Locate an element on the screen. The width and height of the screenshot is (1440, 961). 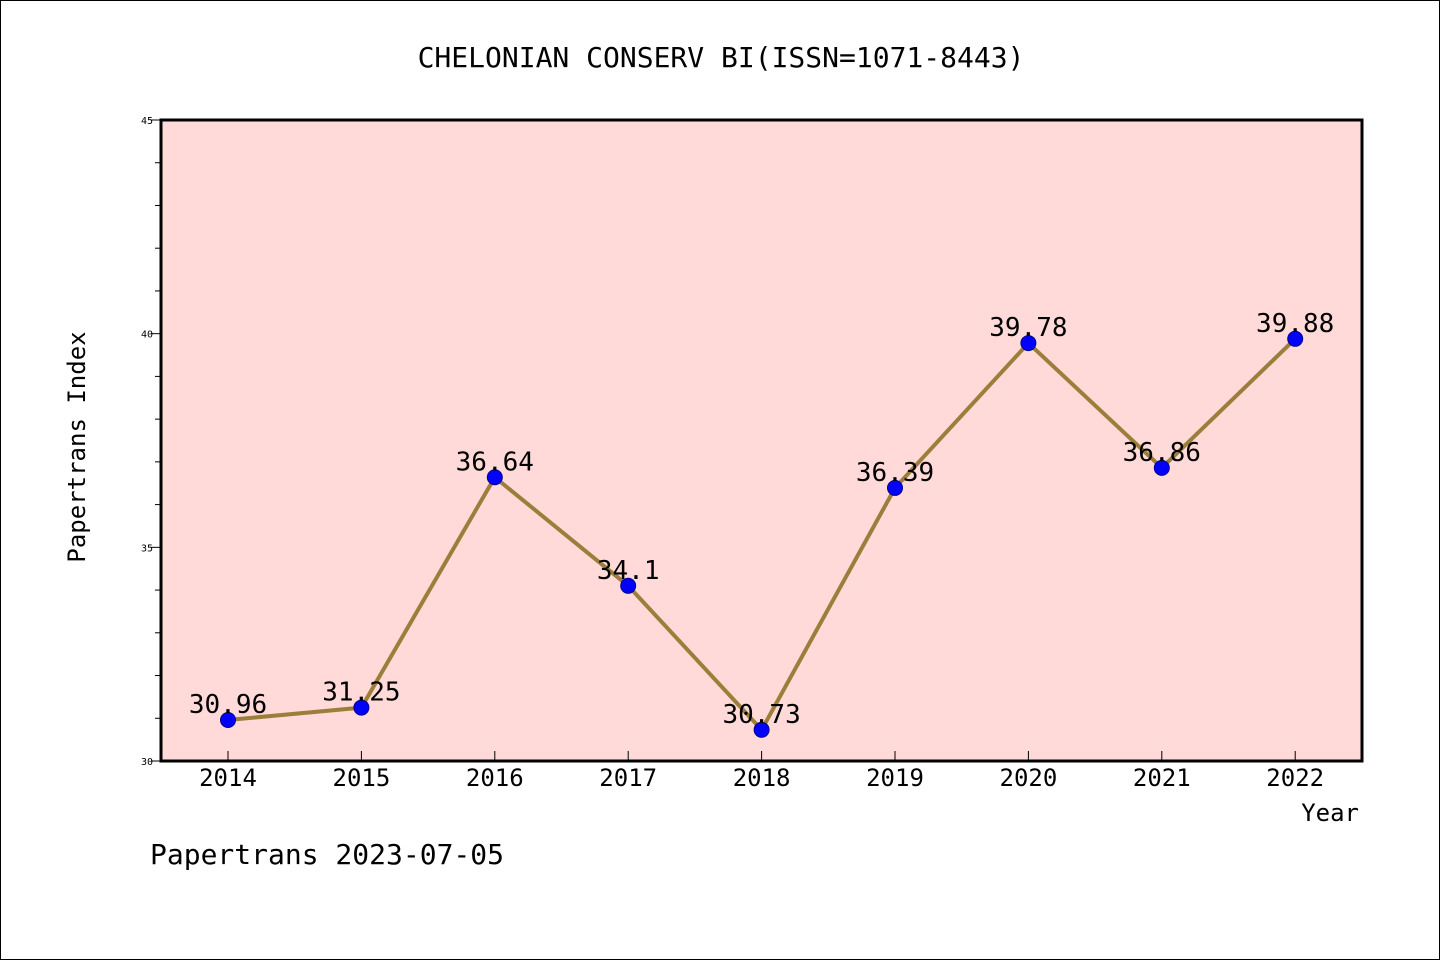
x-tick-label: 2017 is located at coordinates (628, 778).